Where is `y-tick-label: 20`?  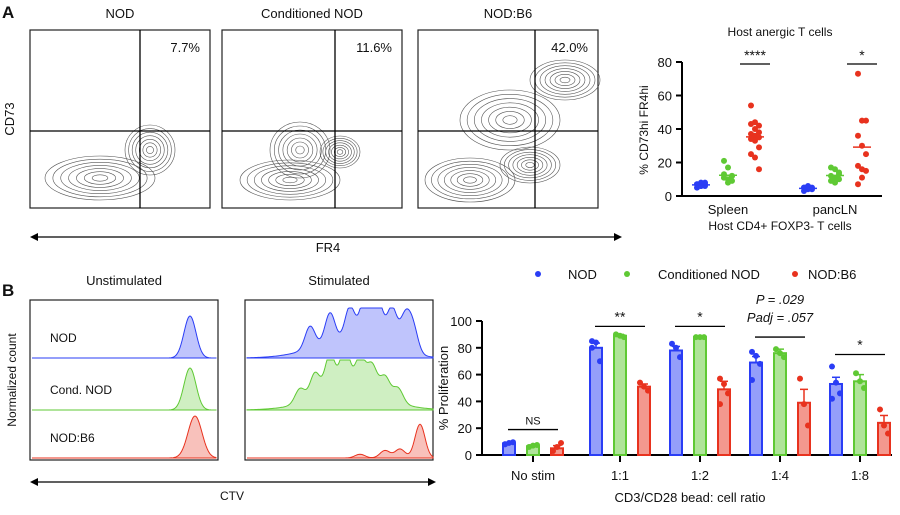
y-tick-label: 20 is located at coordinates (465, 428).